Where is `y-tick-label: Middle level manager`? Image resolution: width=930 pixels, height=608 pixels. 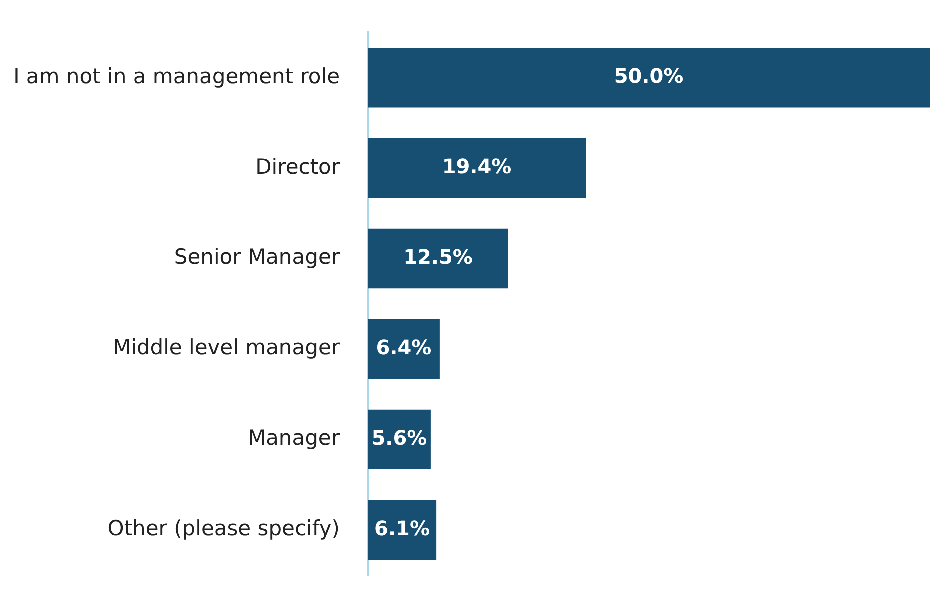 y-tick-label: Middle level manager is located at coordinates (226, 348).